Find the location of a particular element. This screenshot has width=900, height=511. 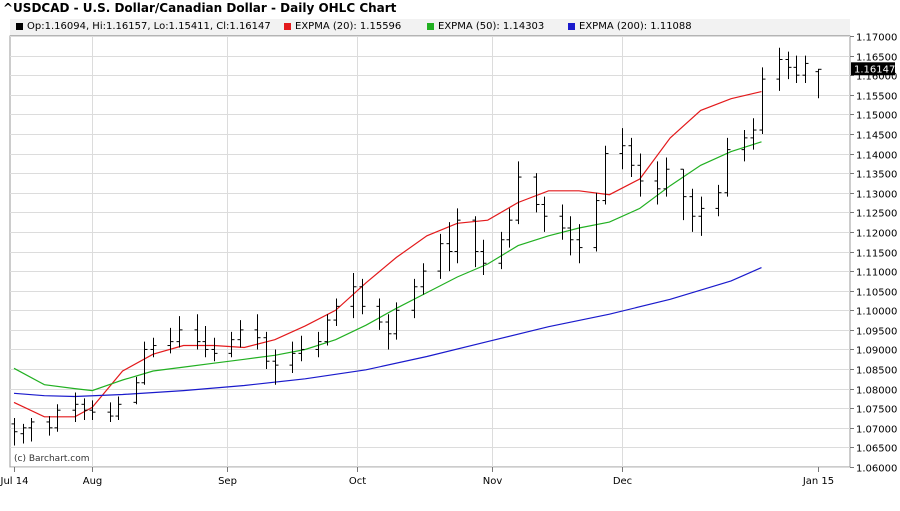

x-tick-label: Jan 15 is located at coordinates (818, 481).